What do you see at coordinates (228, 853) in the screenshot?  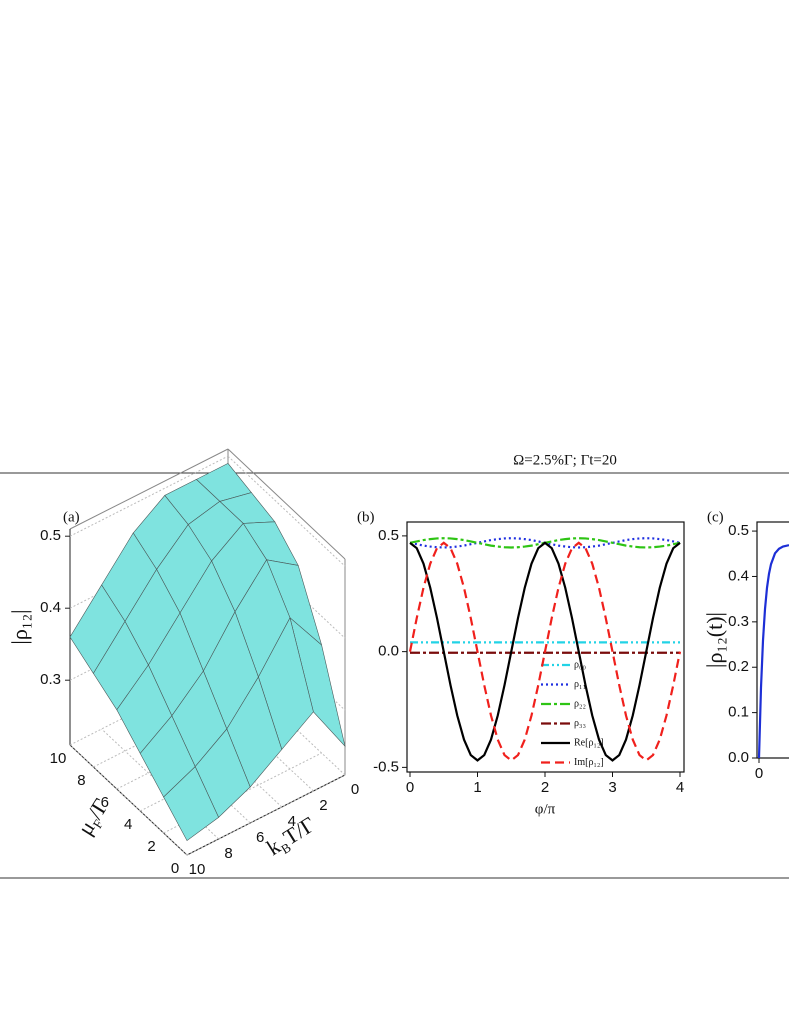 I see `t-tick-label: 8` at bounding box center [228, 853].